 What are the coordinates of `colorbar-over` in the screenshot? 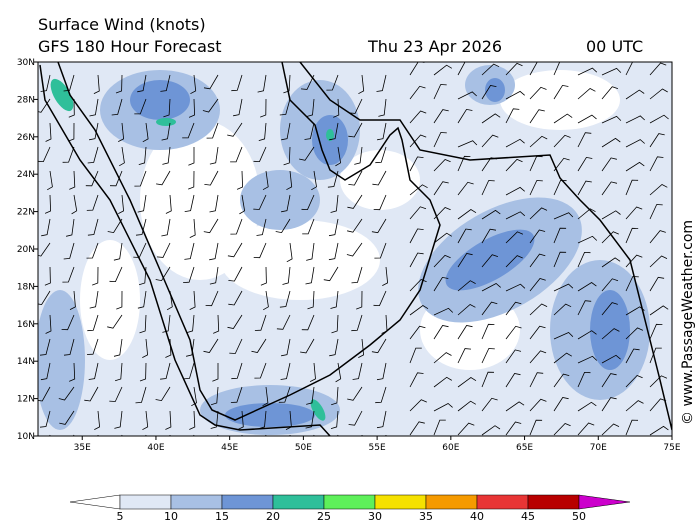 It's located at (604, 502).